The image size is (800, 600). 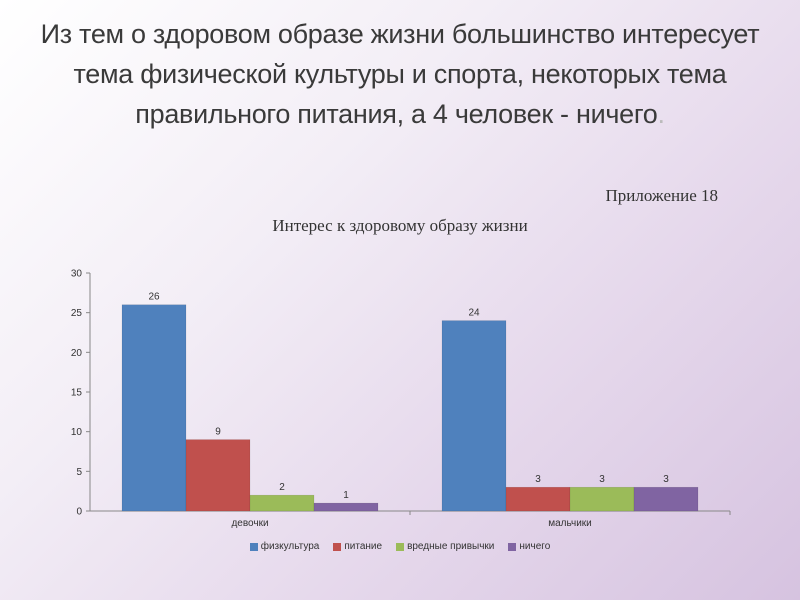 I want to click on legend-item: физкультура, so click(x=284, y=546).